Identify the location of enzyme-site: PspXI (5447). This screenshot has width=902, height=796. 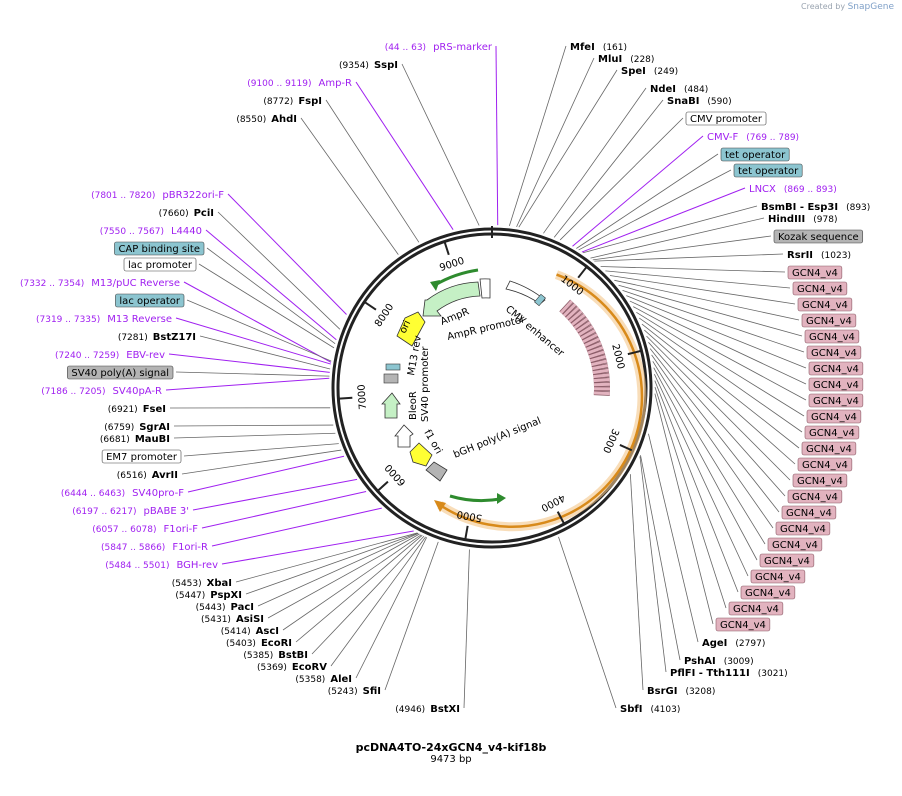
(208, 595).